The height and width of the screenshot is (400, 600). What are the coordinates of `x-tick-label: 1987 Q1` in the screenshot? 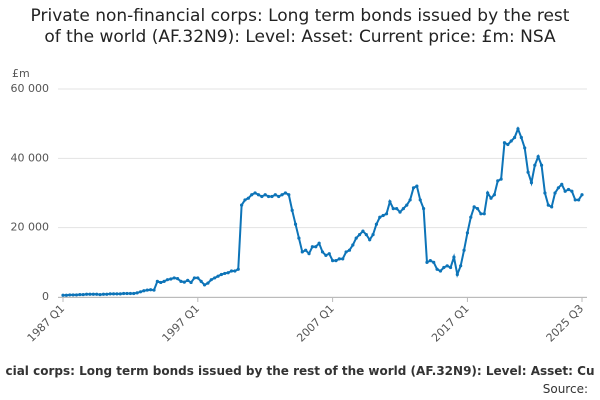 It's located at (46, 323).